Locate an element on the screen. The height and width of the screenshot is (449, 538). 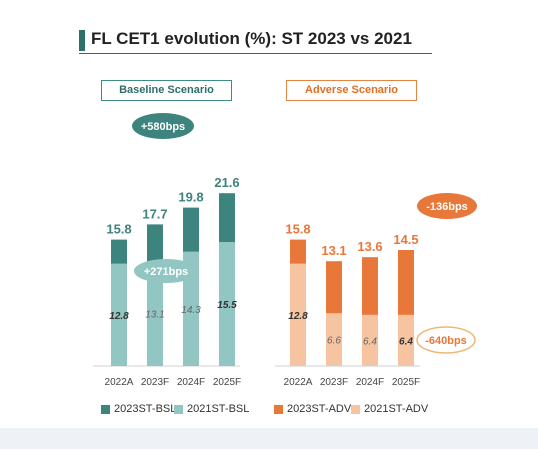
bsl-top-annotation: +580bps is located at coordinates (163, 127).